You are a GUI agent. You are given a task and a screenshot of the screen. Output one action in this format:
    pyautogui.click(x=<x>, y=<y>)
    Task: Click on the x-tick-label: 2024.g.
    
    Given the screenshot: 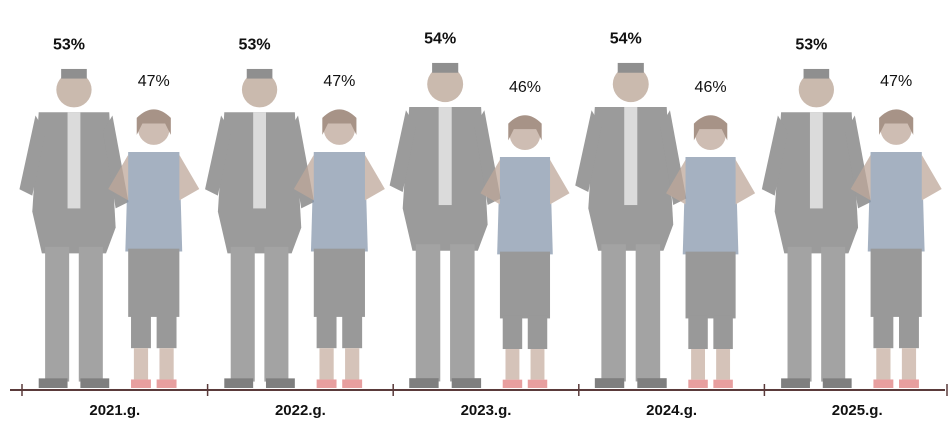 What is the action you would take?
    pyautogui.click(x=671, y=410)
    